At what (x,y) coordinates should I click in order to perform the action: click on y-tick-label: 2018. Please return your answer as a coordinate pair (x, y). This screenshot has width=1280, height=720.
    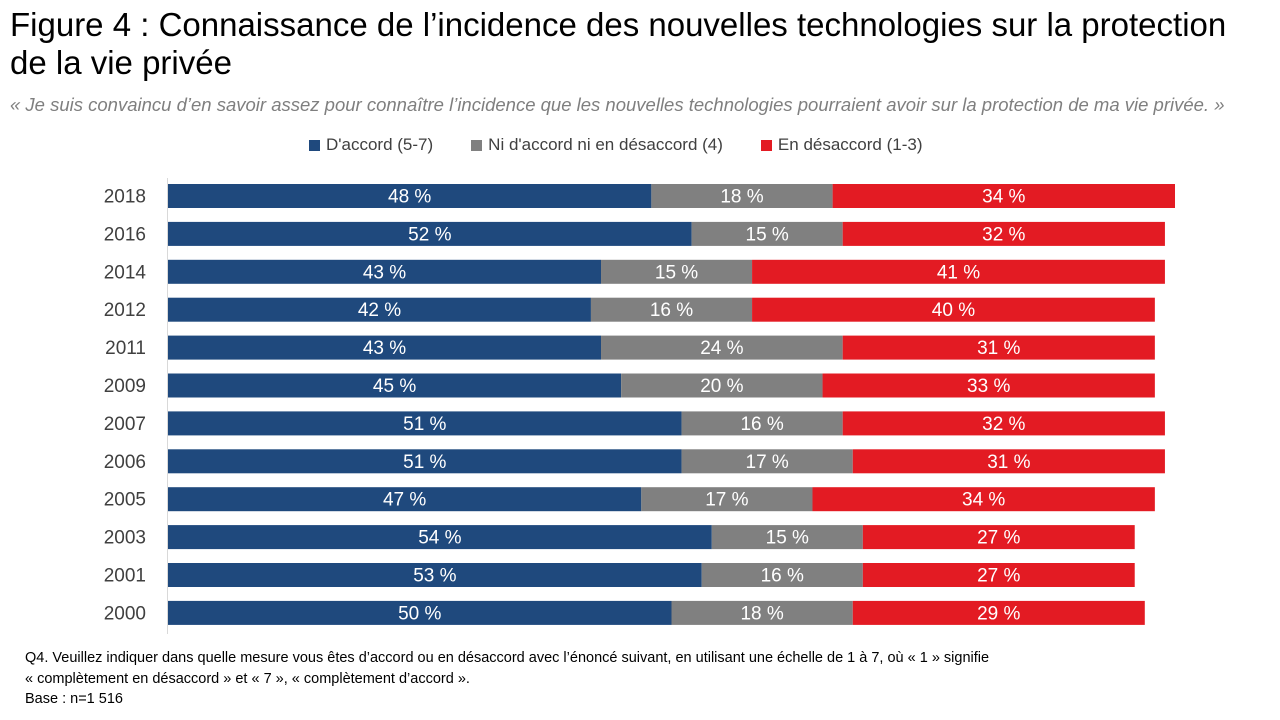
    Looking at the image, I should click on (125, 197).